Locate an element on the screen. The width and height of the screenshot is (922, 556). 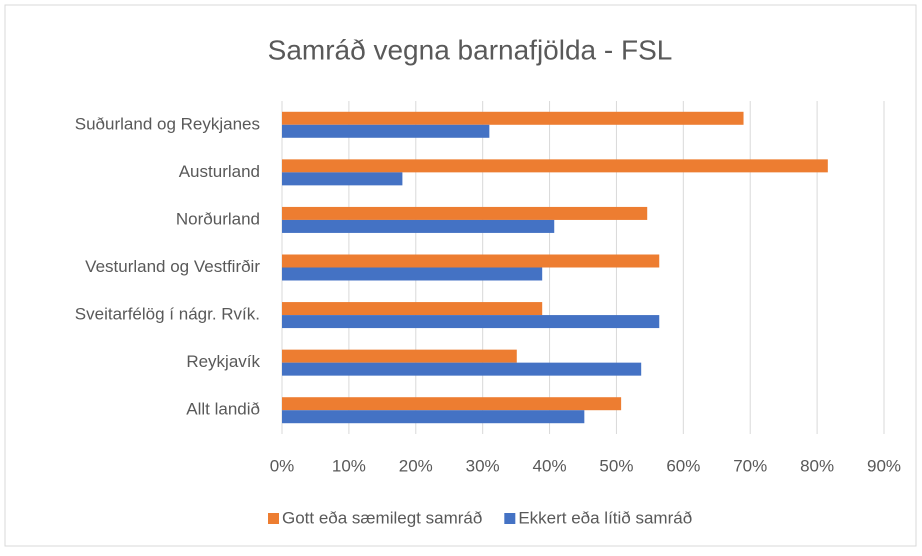
y-tick-label: Austurland is located at coordinates (219, 171).